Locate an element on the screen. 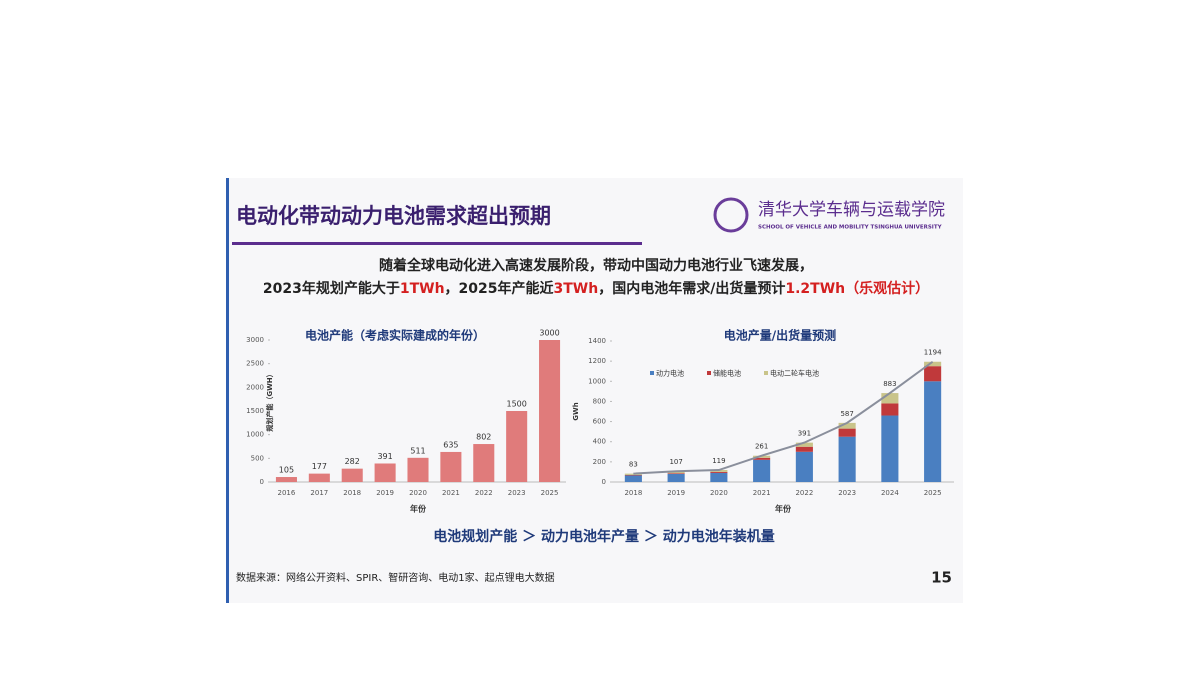  subtitle-highlight: 1.2TWh（乐观估计） is located at coordinates (857, 288).